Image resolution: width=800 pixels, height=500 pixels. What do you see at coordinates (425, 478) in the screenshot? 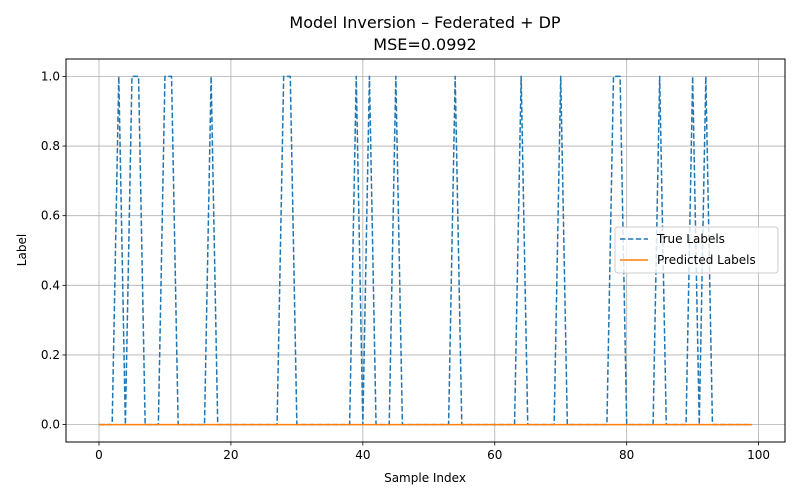
I see `x-axis-label: Sample Index` at bounding box center [425, 478].